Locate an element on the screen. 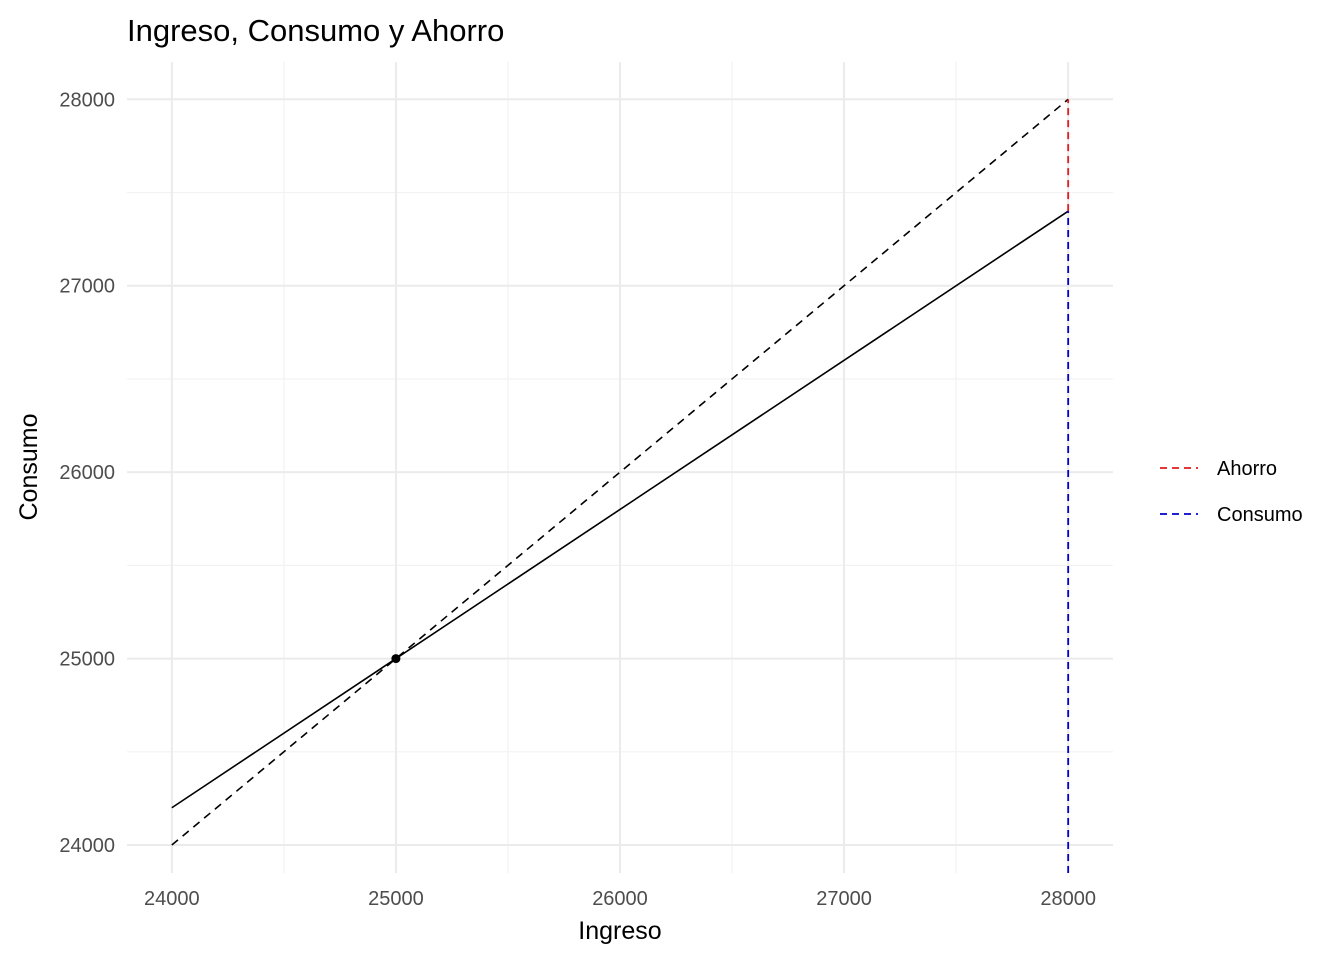  legend-label-ahorro: Ahorro is located at coordinates (1247, 469).